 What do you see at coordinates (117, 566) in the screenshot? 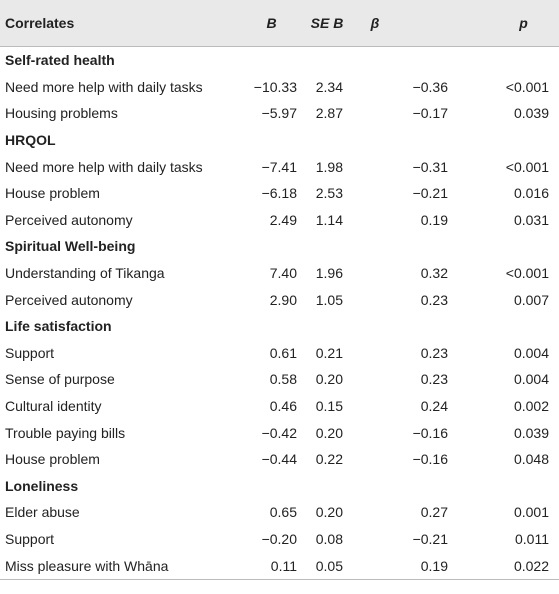
I see `label-cell: Miss pleasure with Whāna` at bounding box center [117, 566].